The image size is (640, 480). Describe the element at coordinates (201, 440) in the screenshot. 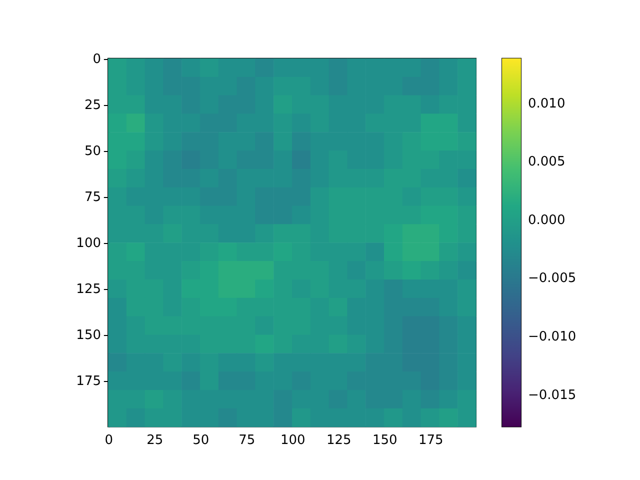

I see `x-tick-label: 50` at that location.